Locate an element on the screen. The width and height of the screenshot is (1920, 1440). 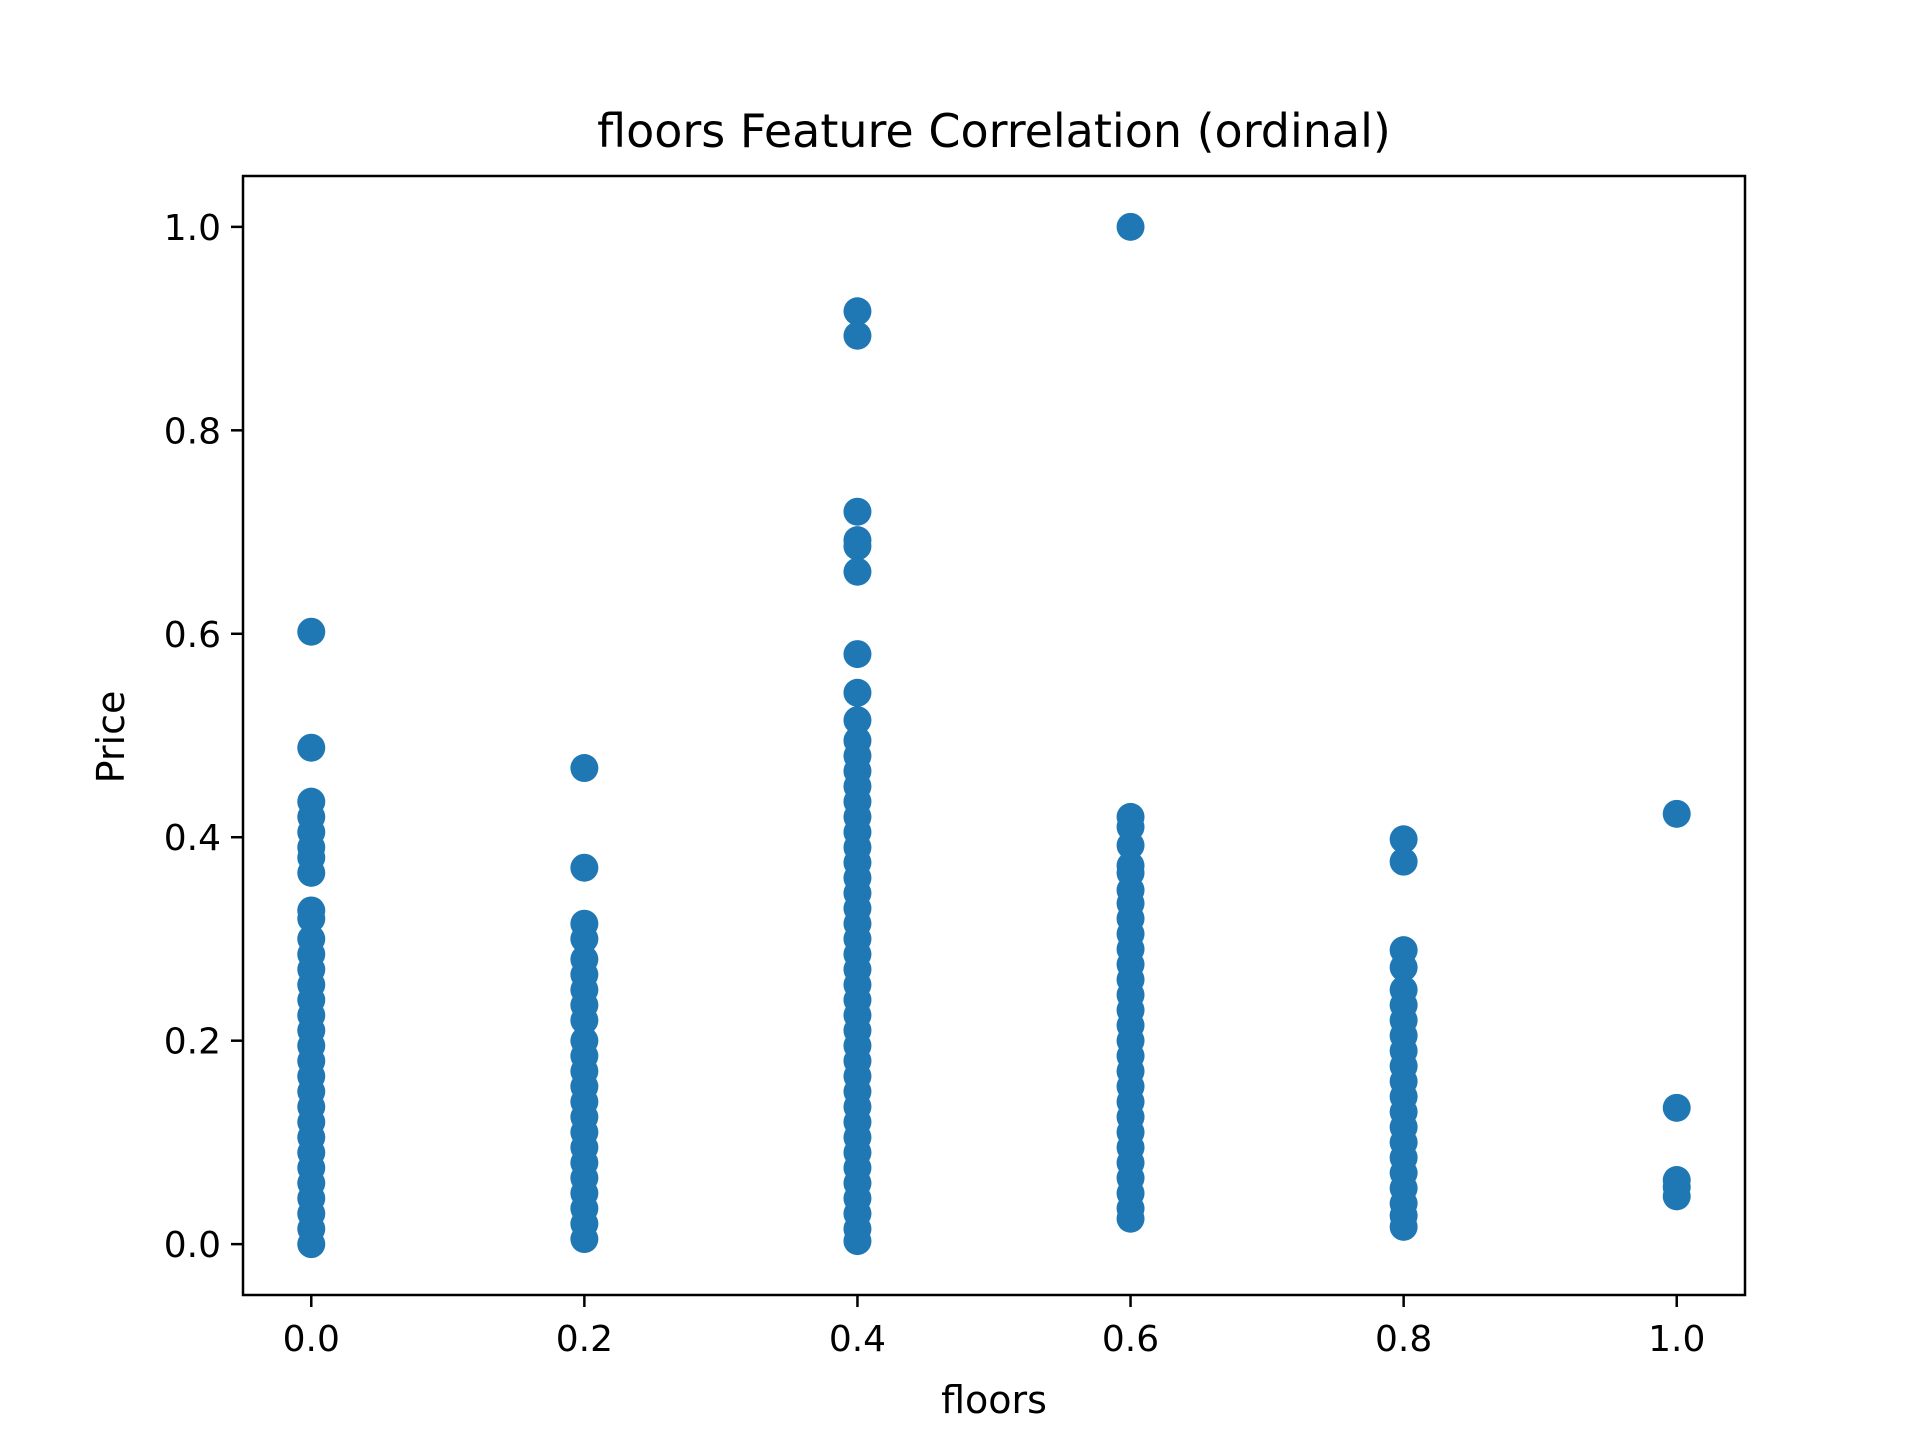
x-axis-label: floors is located at coordinates (994, 1400).